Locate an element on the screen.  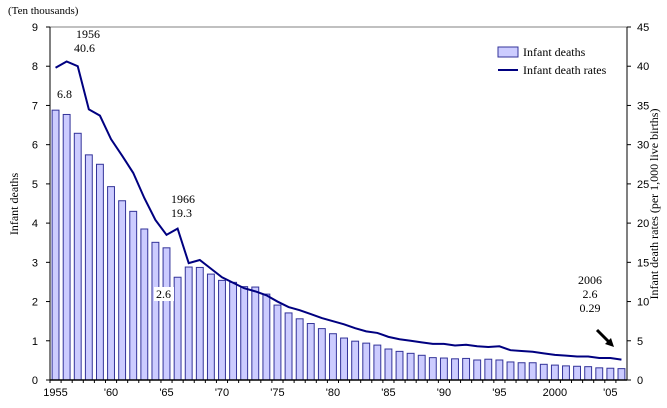
bar-1972 is located at coordinates (244, 333).